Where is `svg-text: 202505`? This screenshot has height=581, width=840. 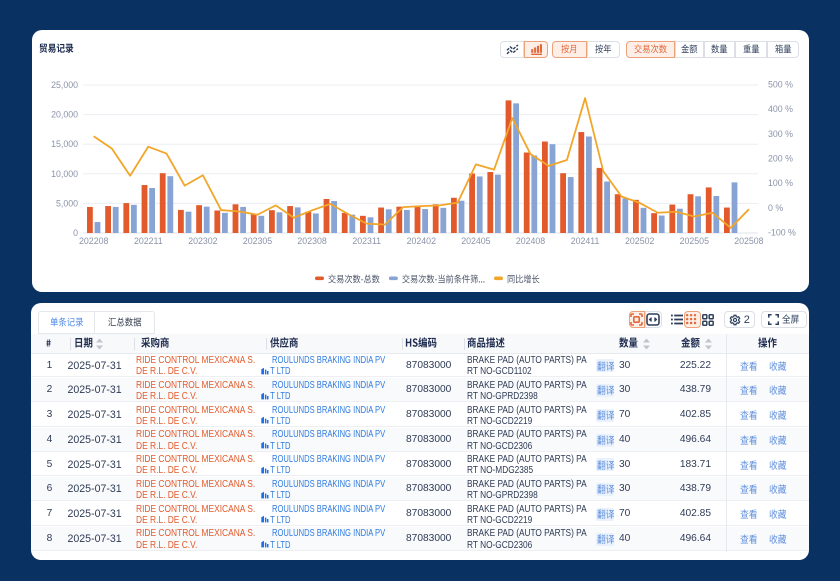 svg-text: 202505 is located at coordinates (694, 241).